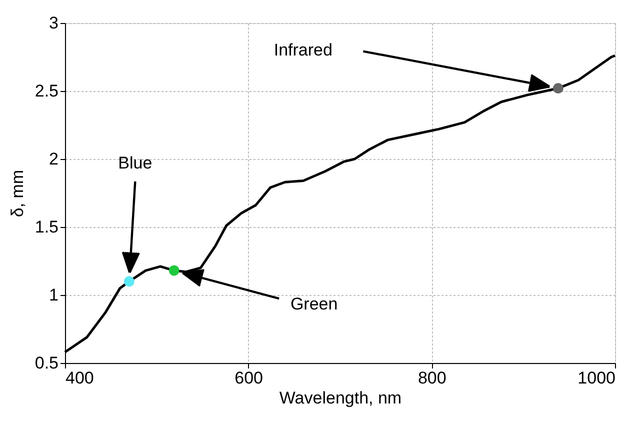 This screenshot has height=431, width=641. I want to click on x-tick-label: 800, so click(432, 378).